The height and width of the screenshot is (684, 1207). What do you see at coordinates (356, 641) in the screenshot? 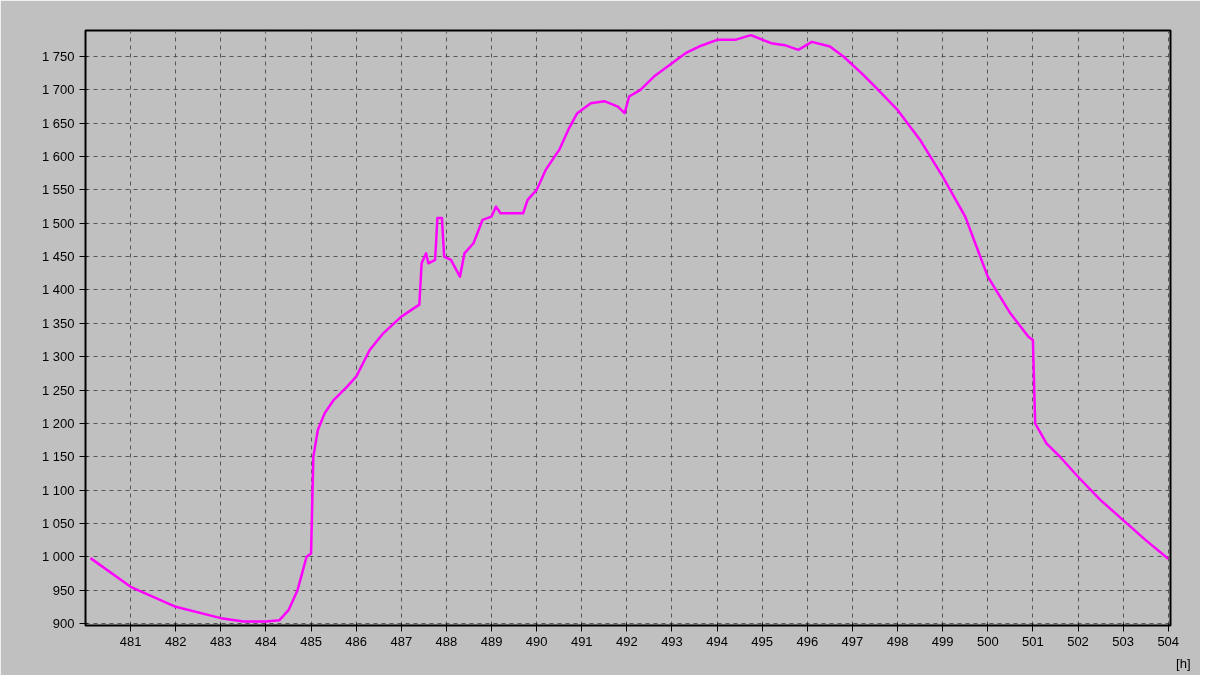
I see `x-tick-label: 486` at bounding box center [356, 641].